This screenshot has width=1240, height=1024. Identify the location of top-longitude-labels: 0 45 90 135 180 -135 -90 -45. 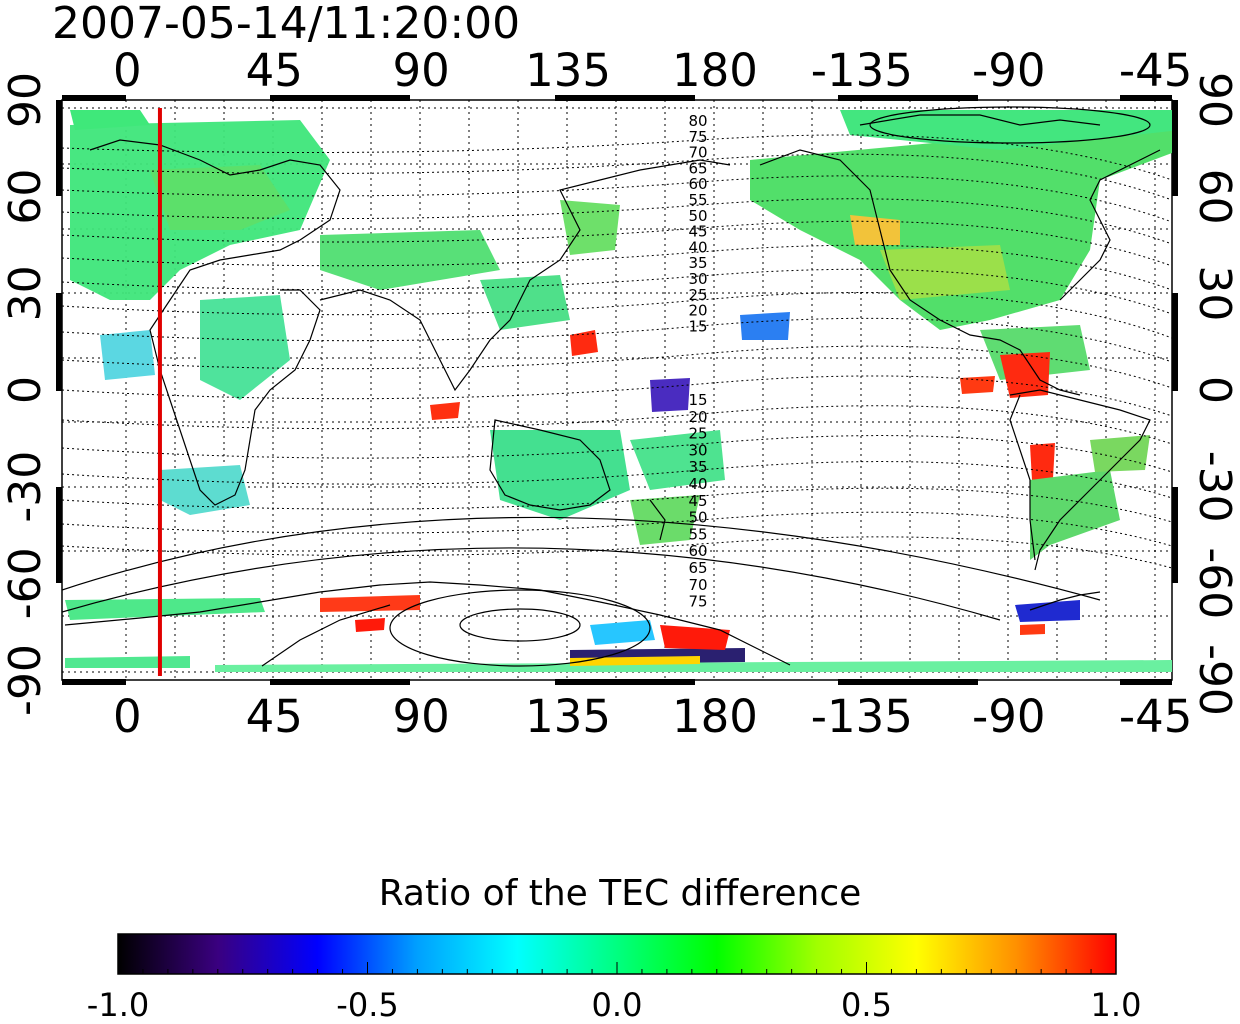
(652, 70).